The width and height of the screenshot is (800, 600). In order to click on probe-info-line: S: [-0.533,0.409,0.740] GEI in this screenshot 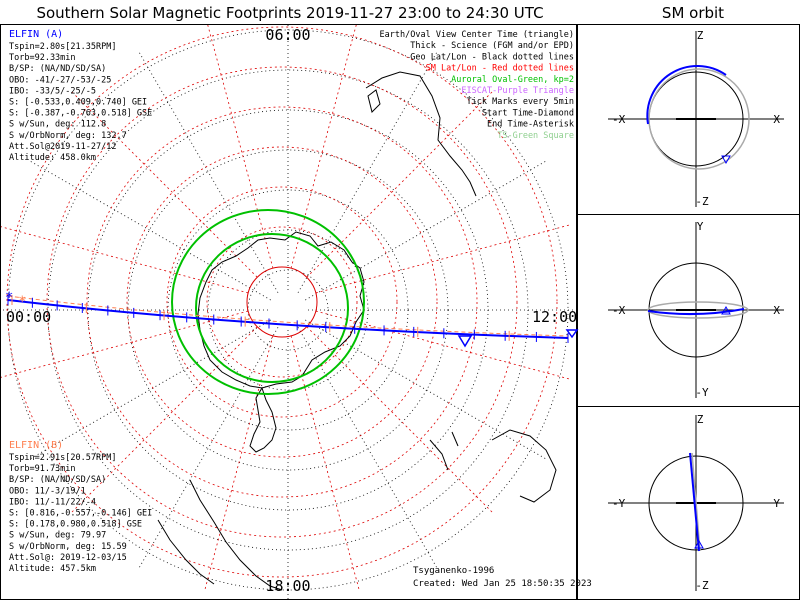, I will do `click(78, 103)`.